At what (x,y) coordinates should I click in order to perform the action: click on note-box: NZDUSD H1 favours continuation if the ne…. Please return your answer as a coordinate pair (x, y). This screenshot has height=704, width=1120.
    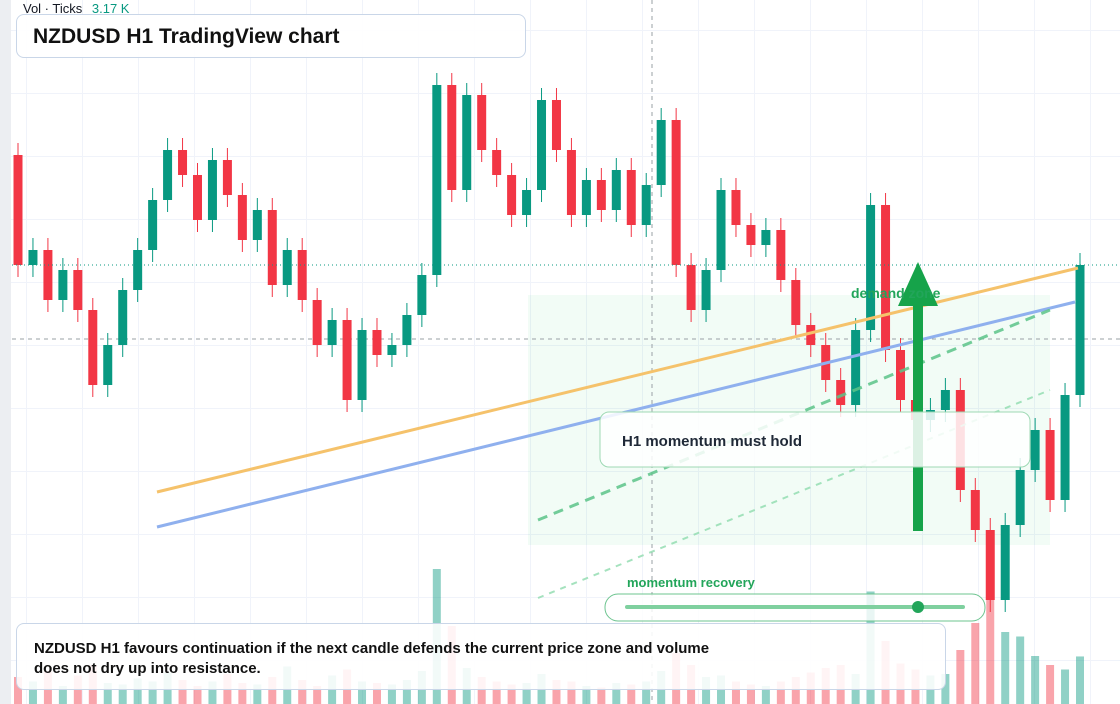
    Looking at the image, I should click on (481, 656).